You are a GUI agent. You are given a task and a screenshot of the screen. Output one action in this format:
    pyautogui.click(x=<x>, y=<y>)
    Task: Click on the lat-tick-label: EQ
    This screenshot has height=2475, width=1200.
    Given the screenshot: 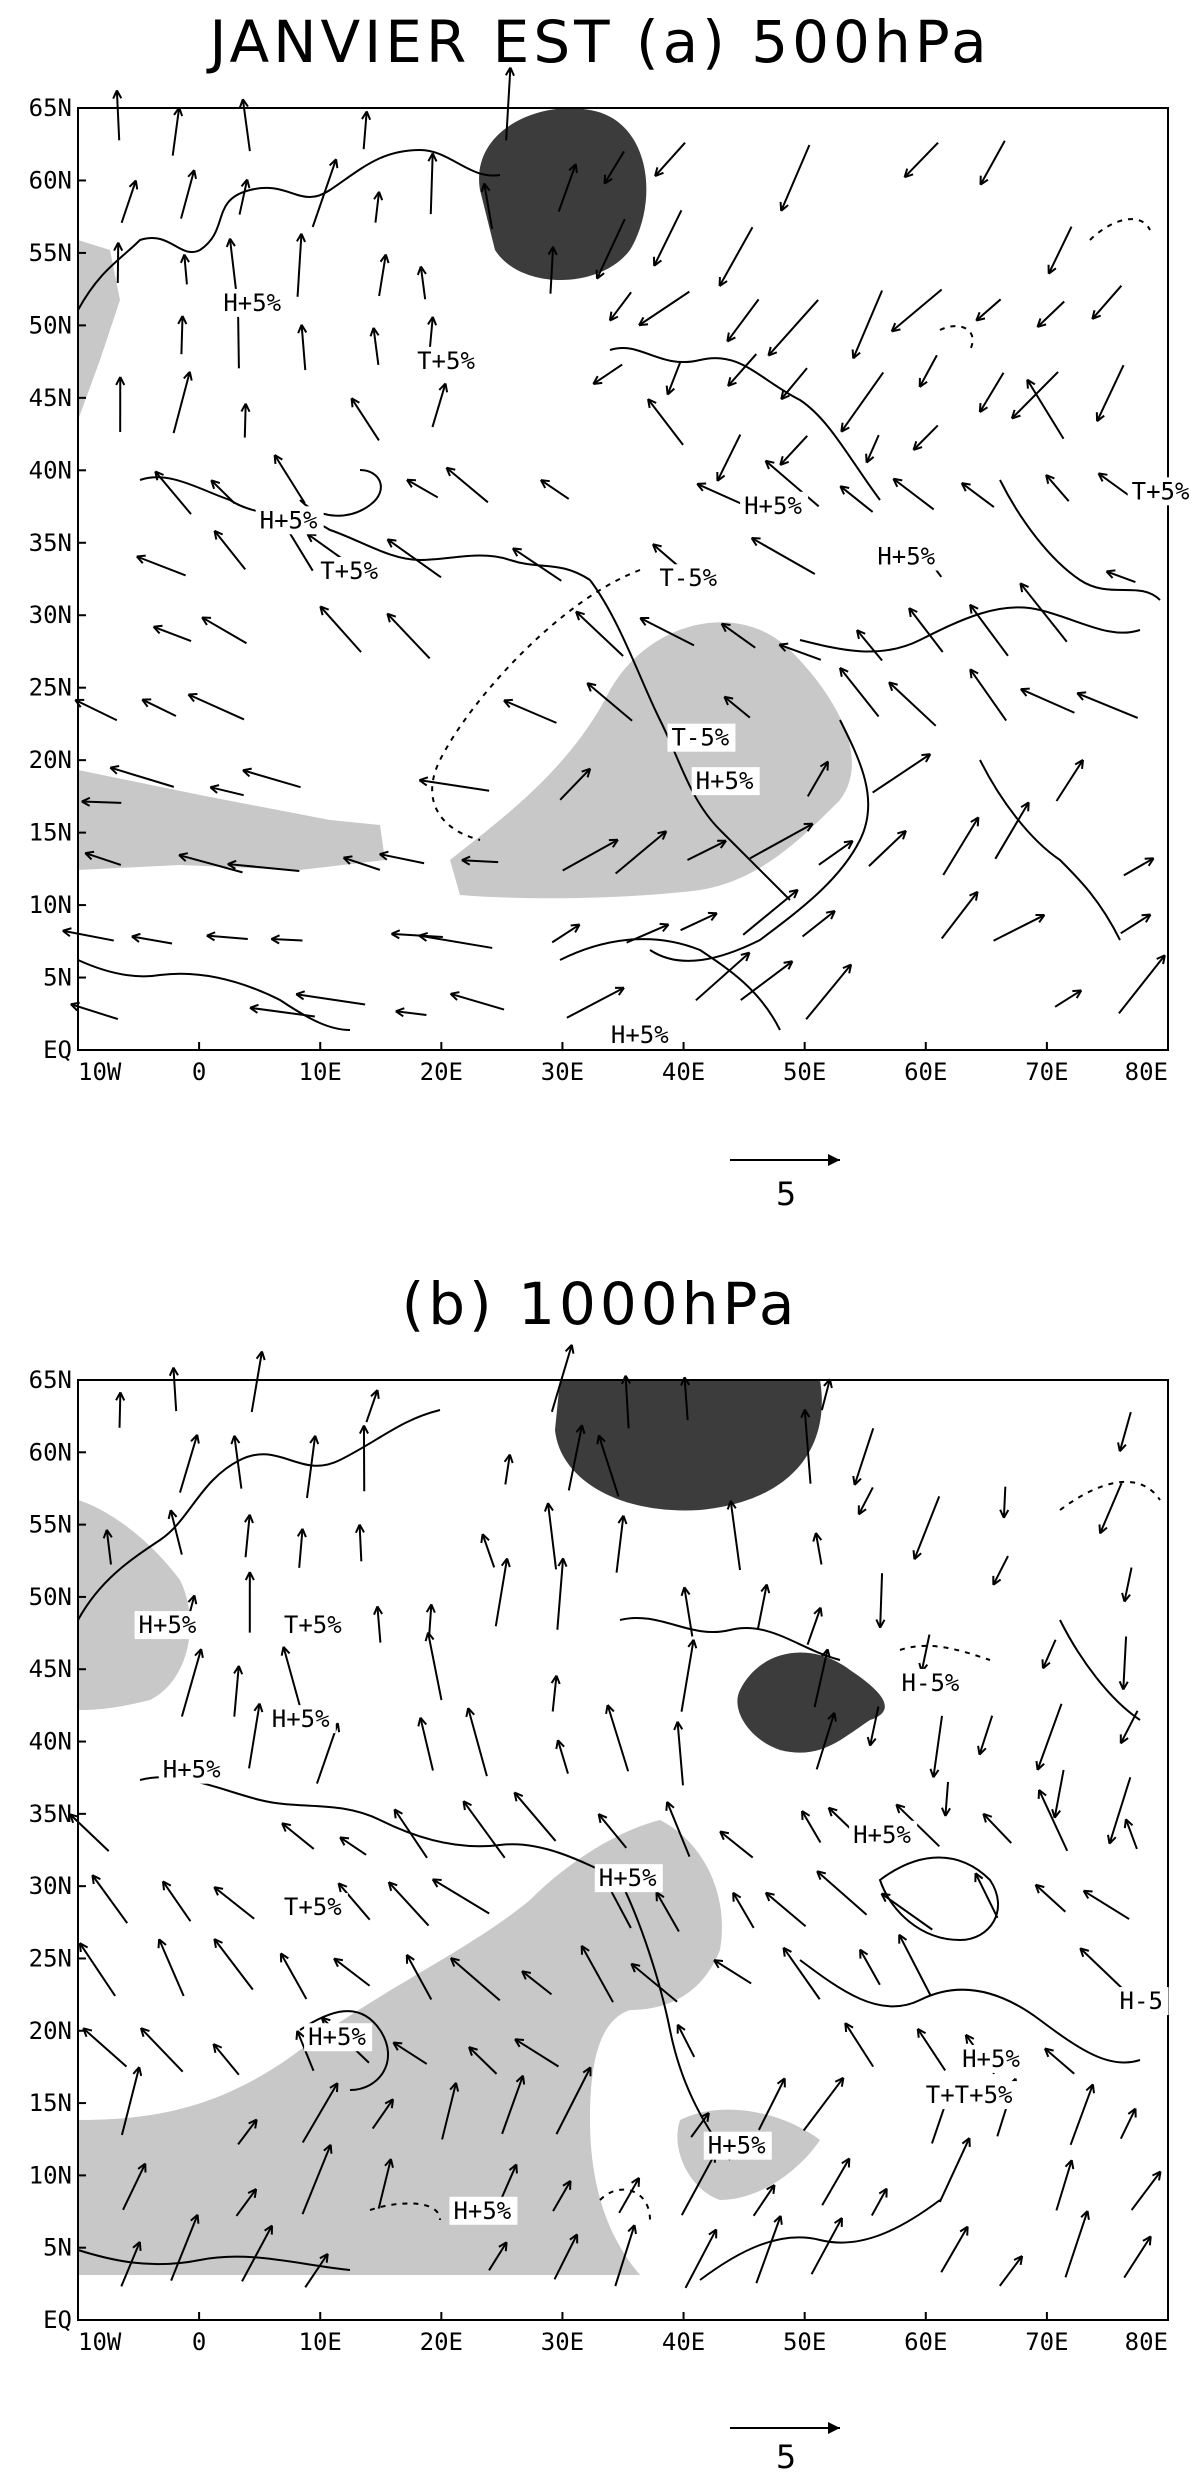 What is the action you would take?
    pyautogui.click(x=57, y=2320)
    